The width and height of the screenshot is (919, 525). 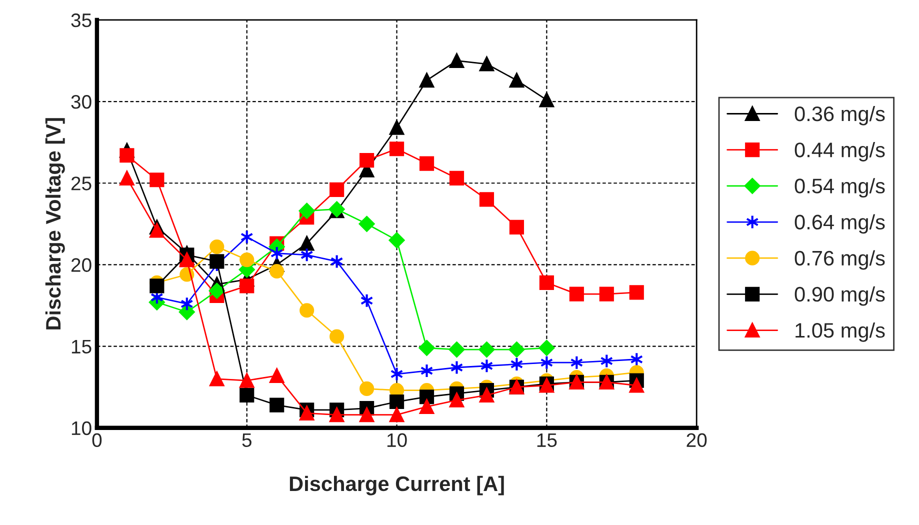 I want to click on legend-label: 0.44 mg/s, so click(x=839, y=152).